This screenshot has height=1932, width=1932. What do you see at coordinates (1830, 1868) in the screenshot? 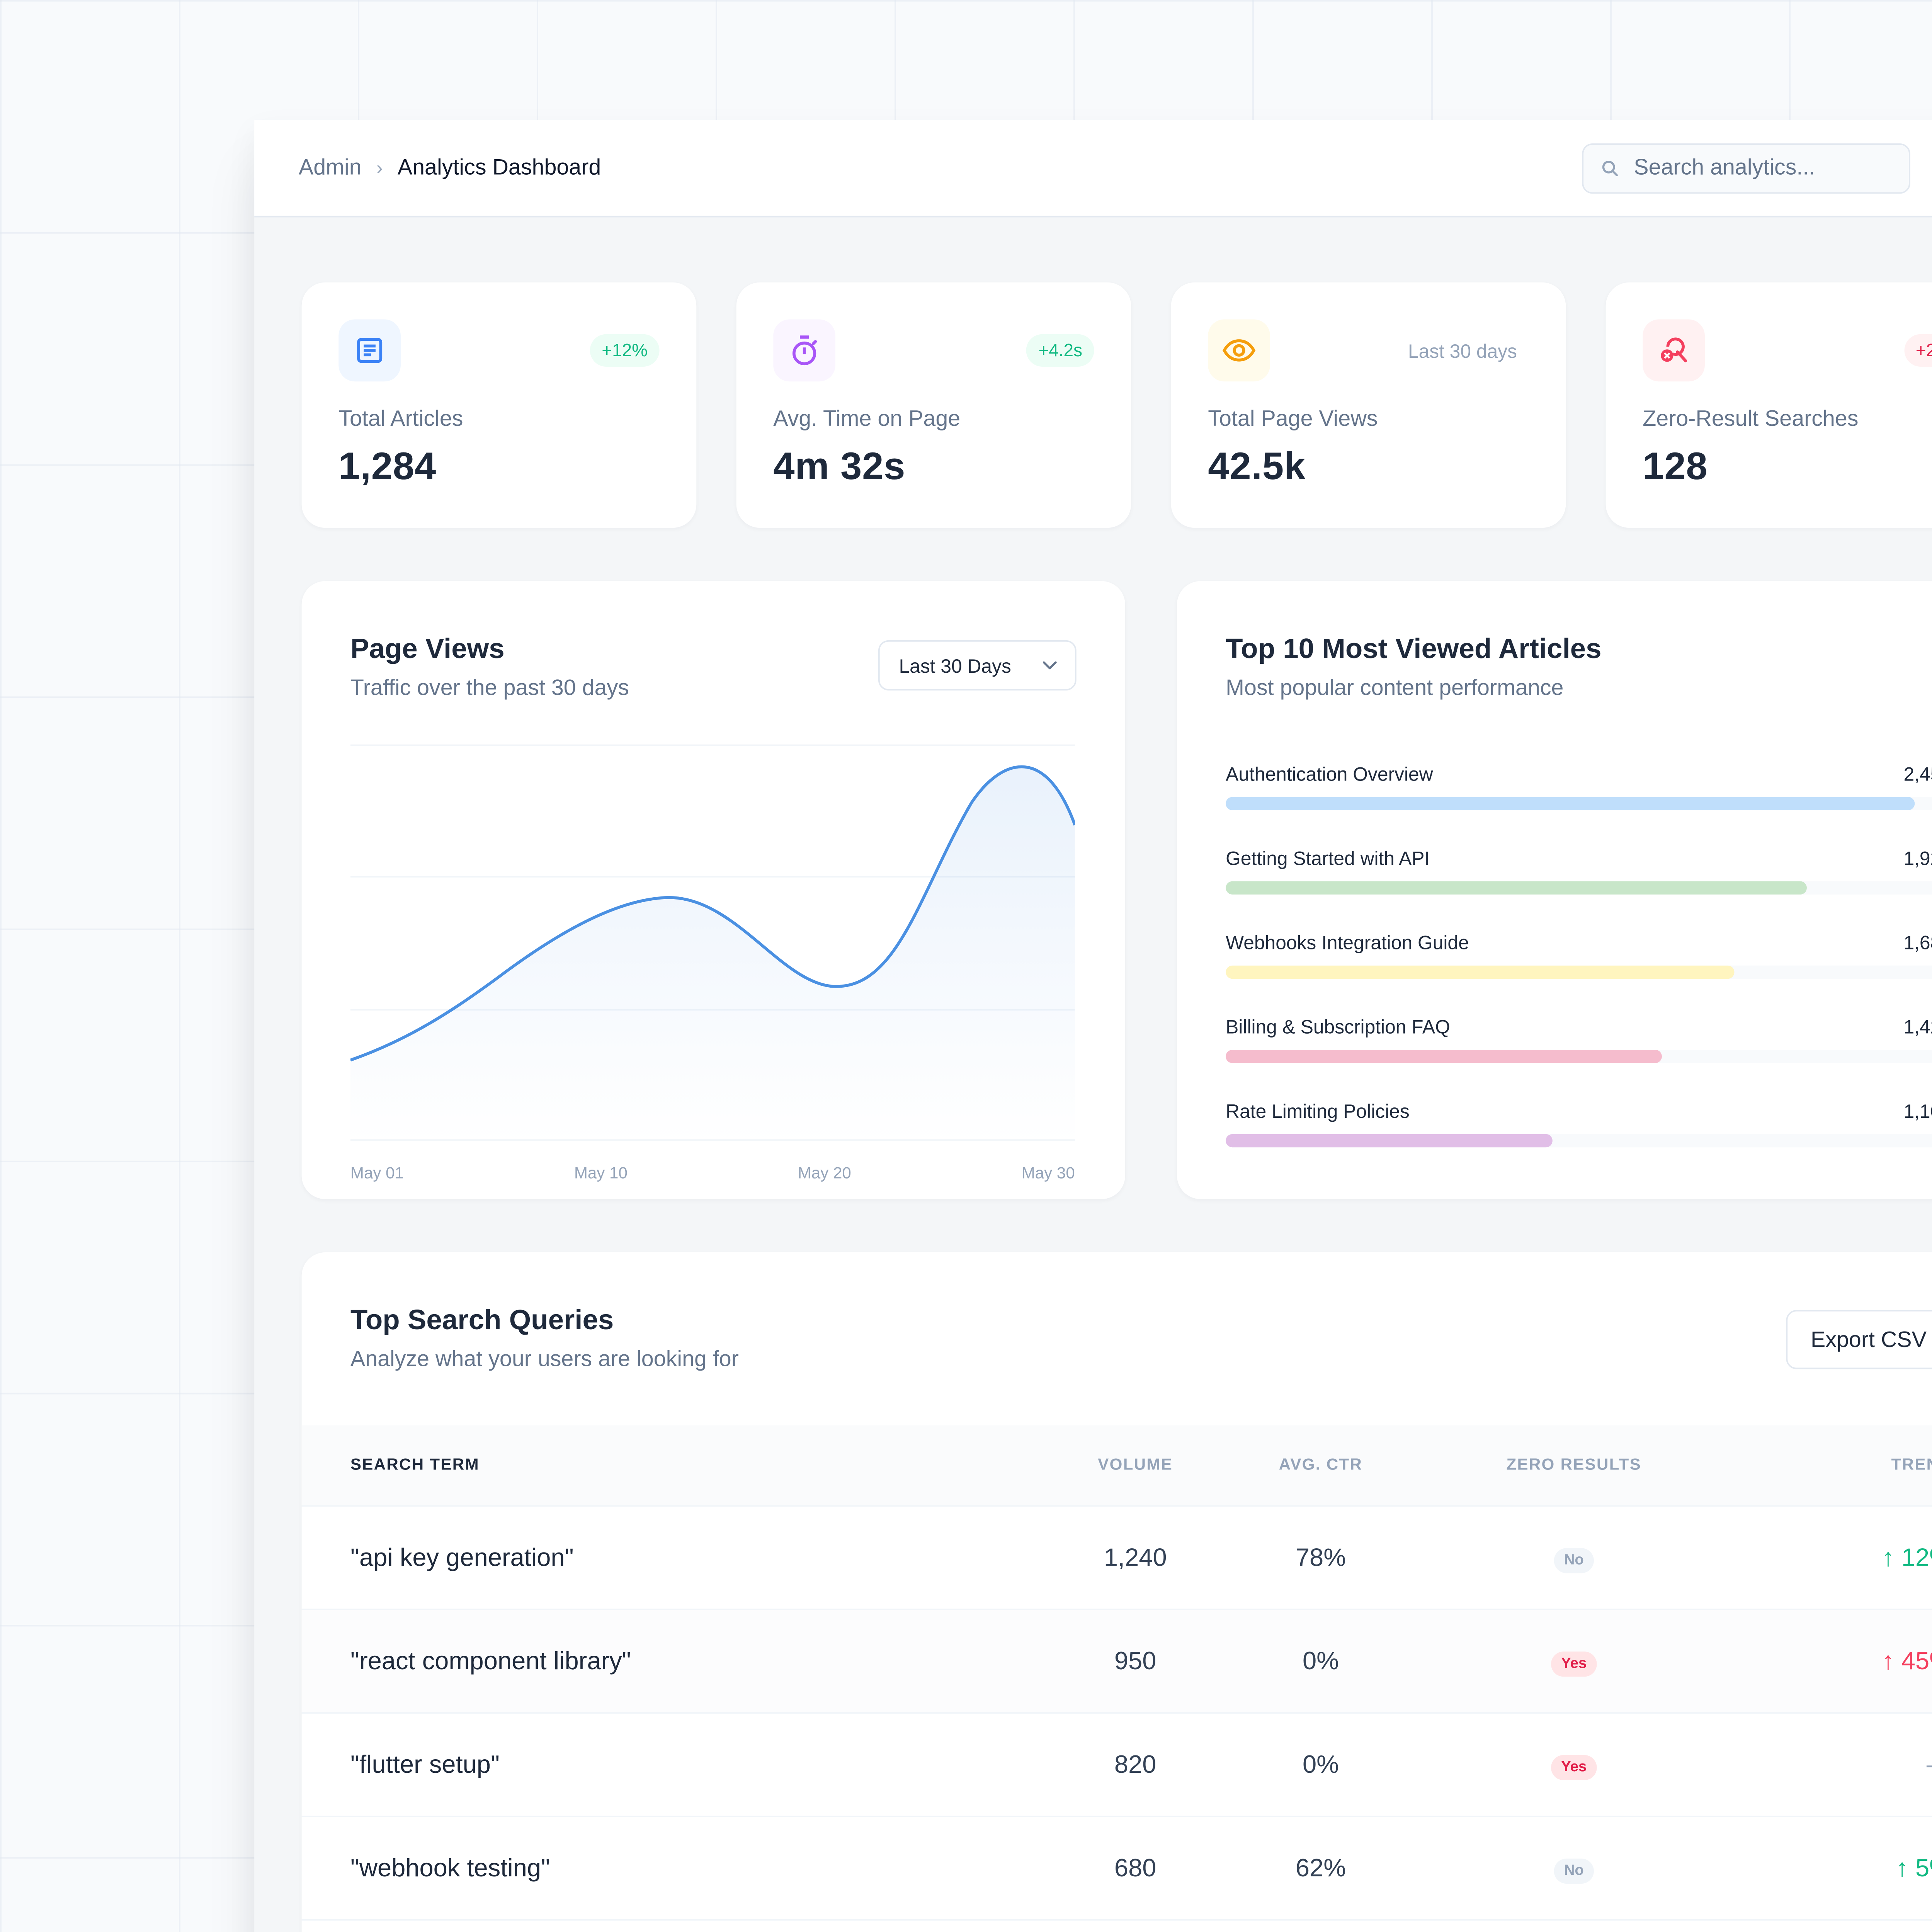
I see `trend-value: ↑ 5%` at bounding box center [1830, 1868].